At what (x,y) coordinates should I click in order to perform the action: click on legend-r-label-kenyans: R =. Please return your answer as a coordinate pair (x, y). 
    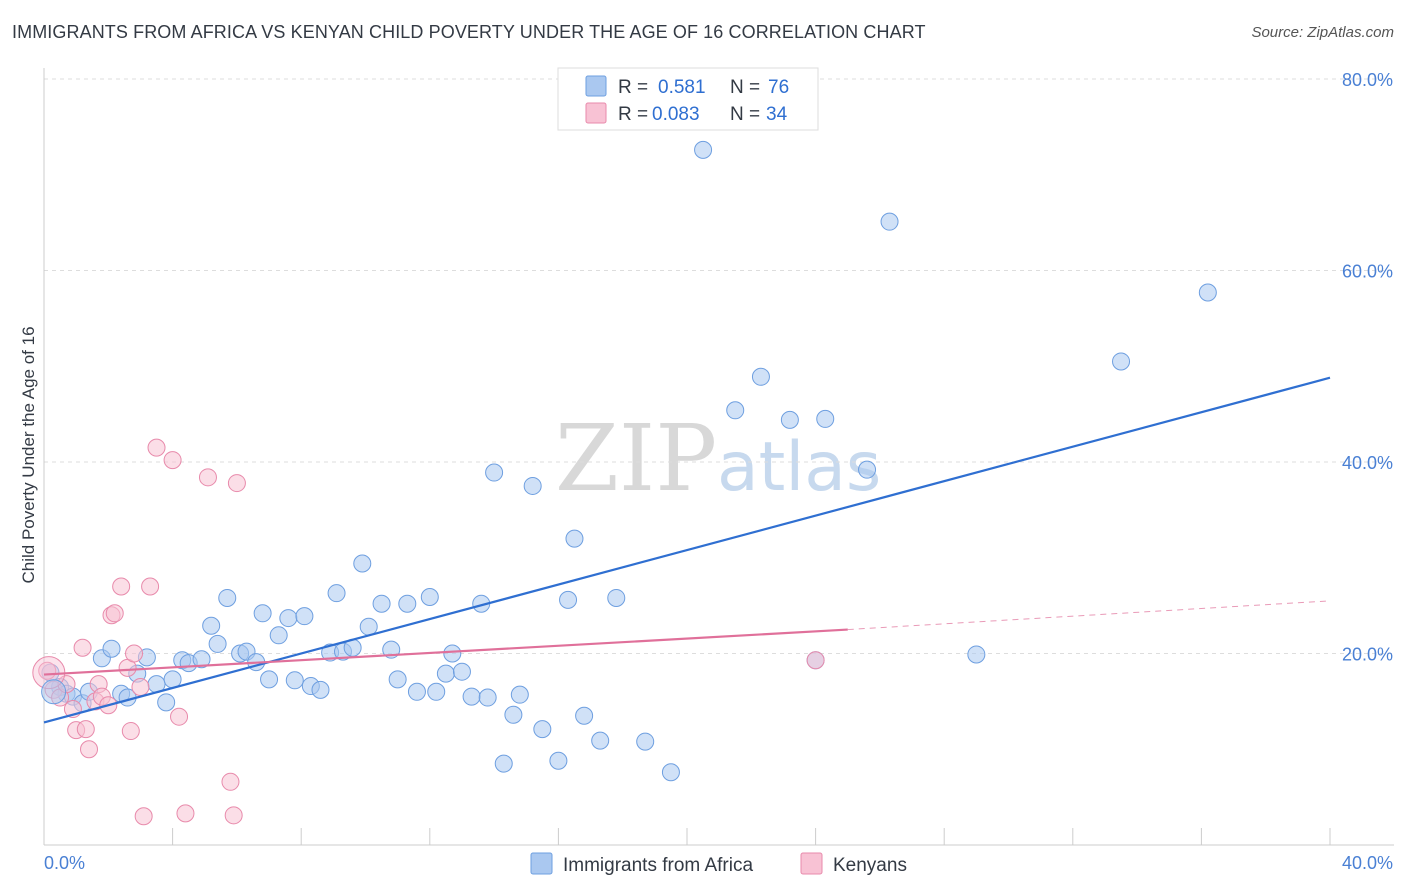
    Looking at the image, I should click on (633, 114).